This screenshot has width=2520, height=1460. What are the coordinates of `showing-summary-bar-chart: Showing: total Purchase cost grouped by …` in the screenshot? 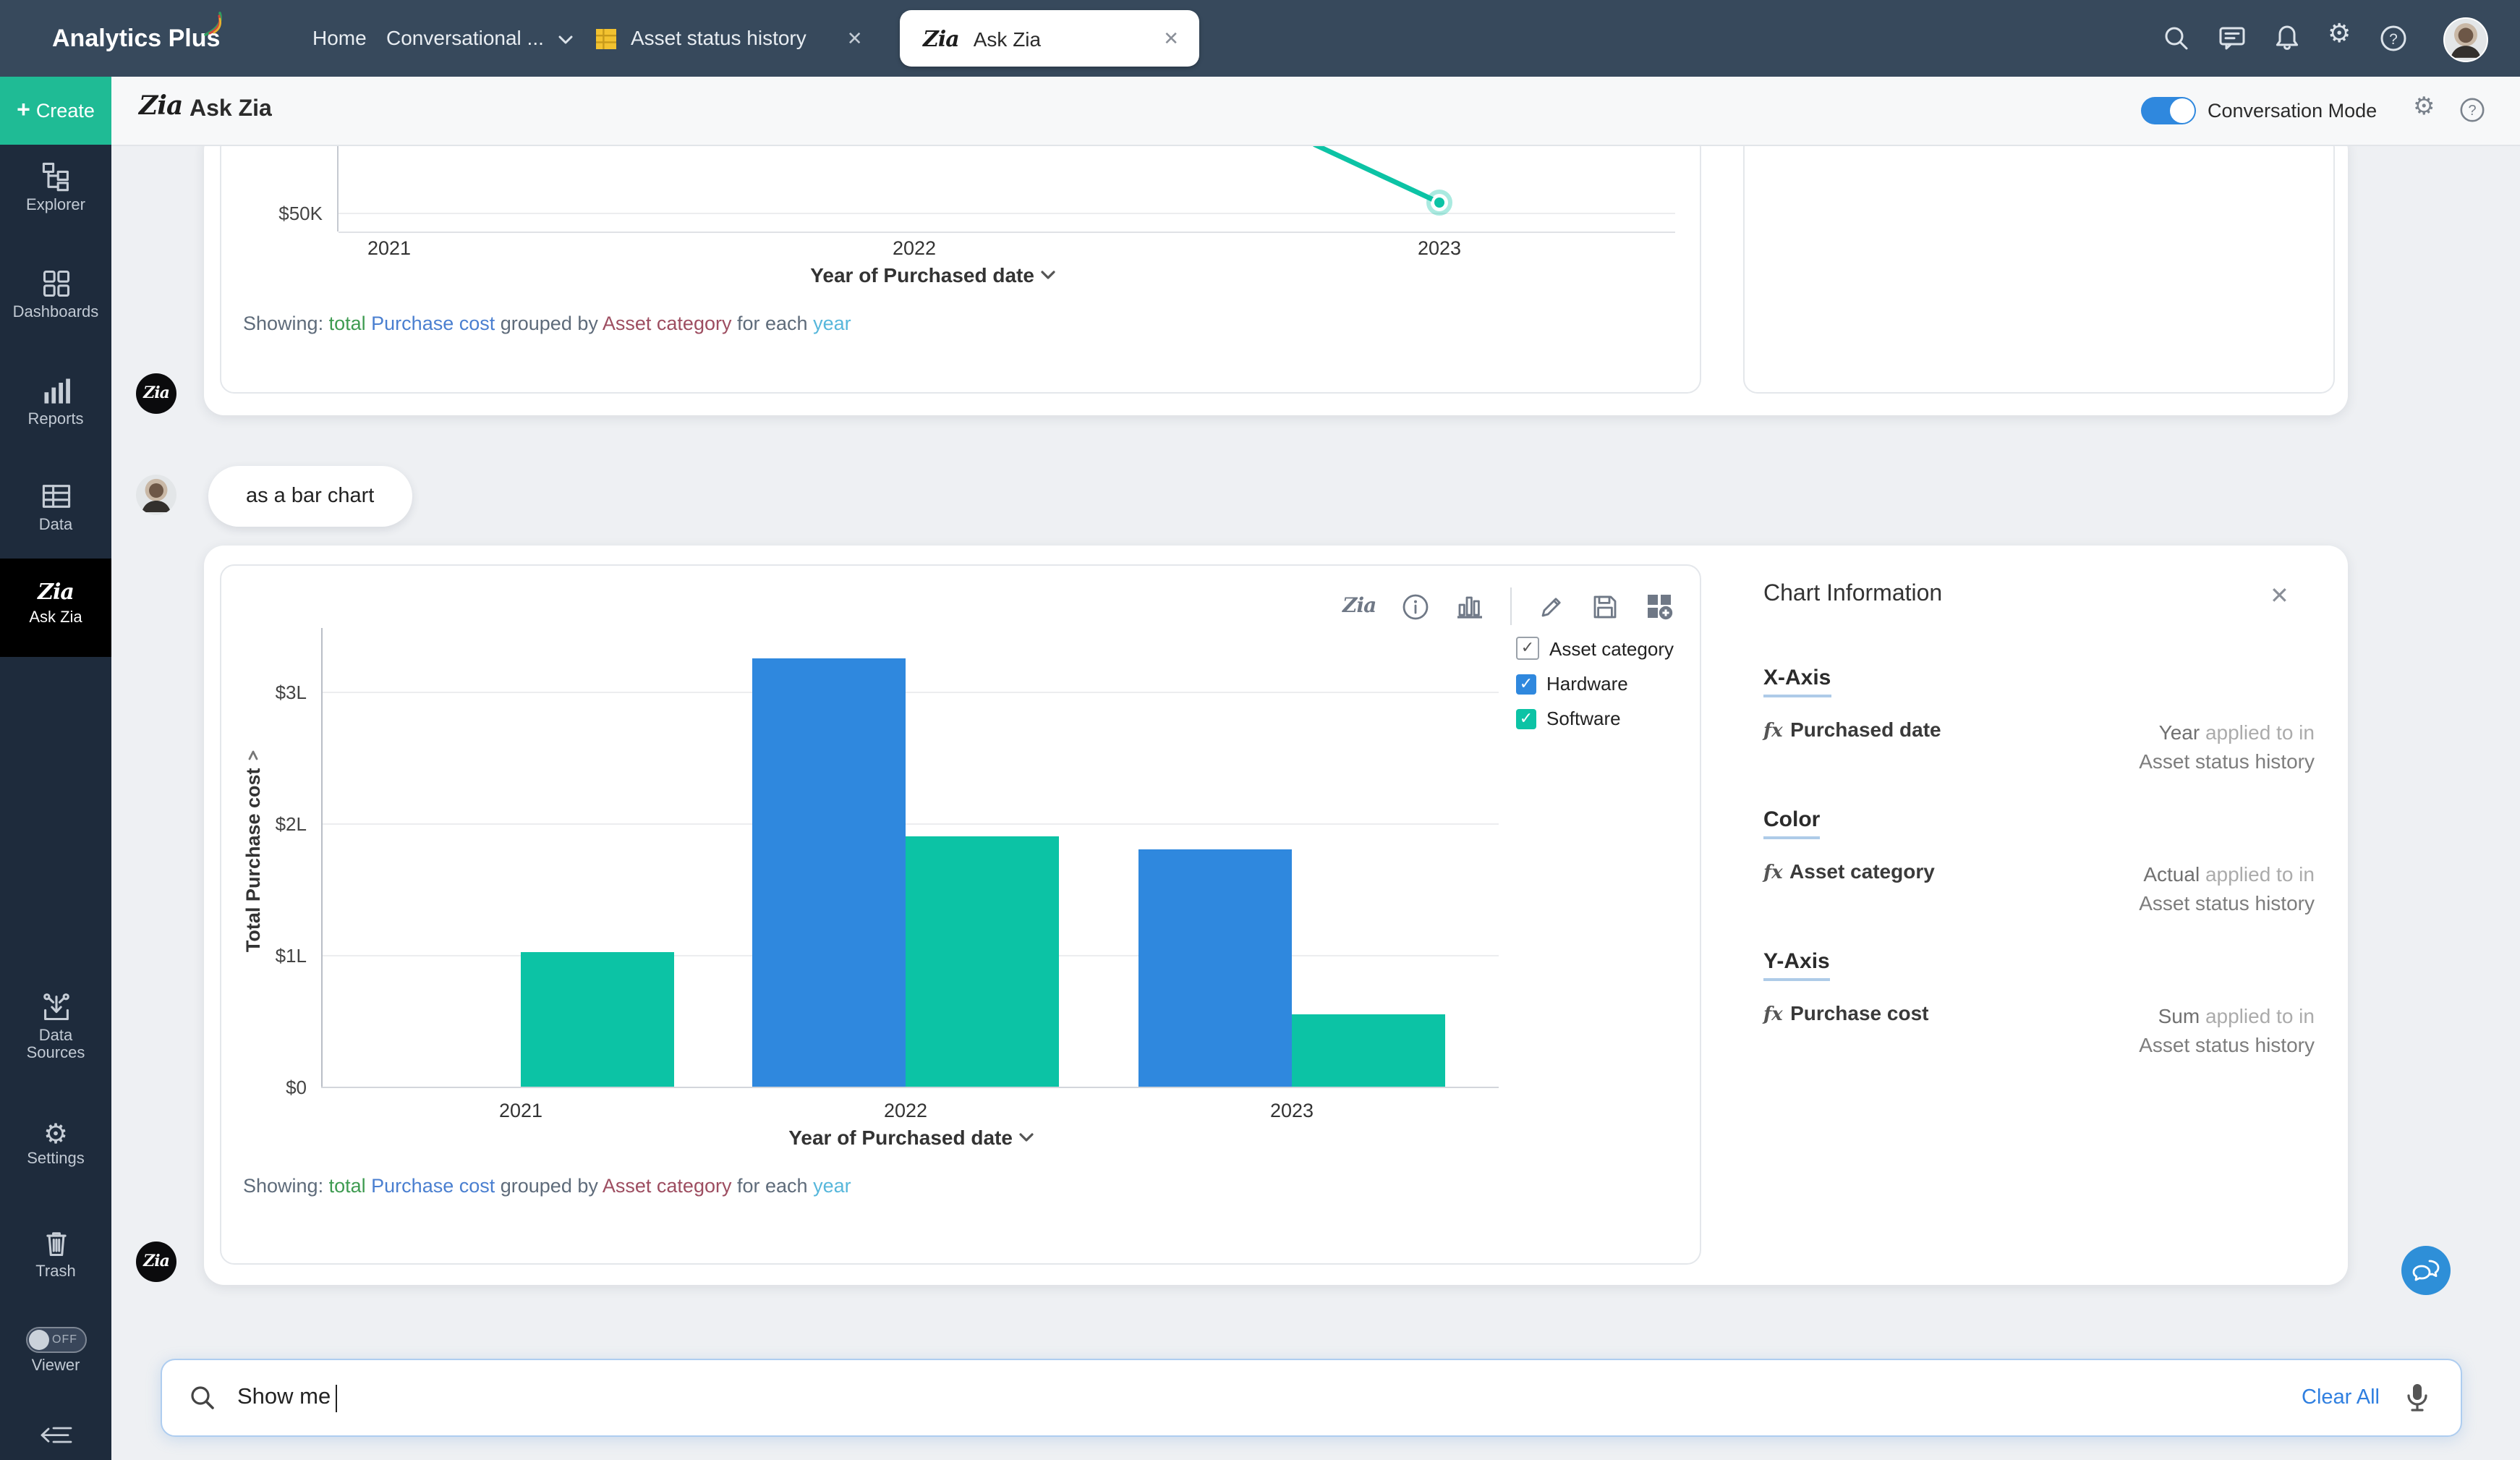 It's located at (547, 1186).